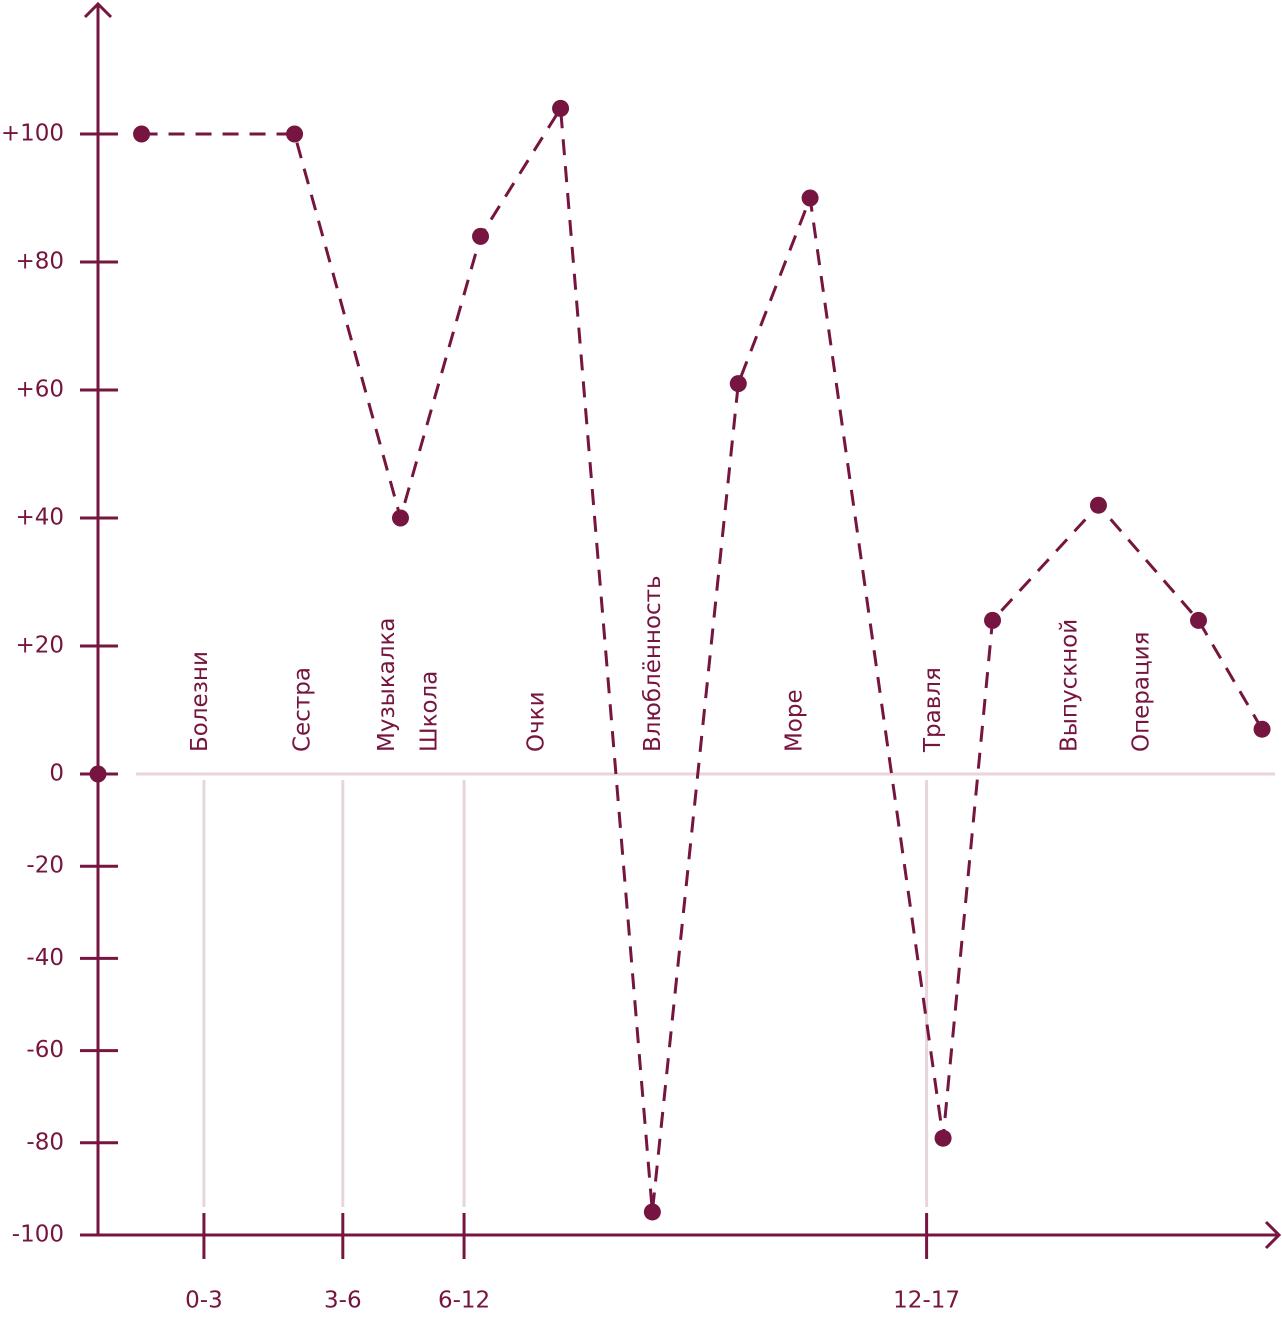 This screenshot has height=1323, width=1282. What do you see at coordinates (537, 721) in the screenshot?
I see `event-label: Очки` at bounding box center [537, 721].